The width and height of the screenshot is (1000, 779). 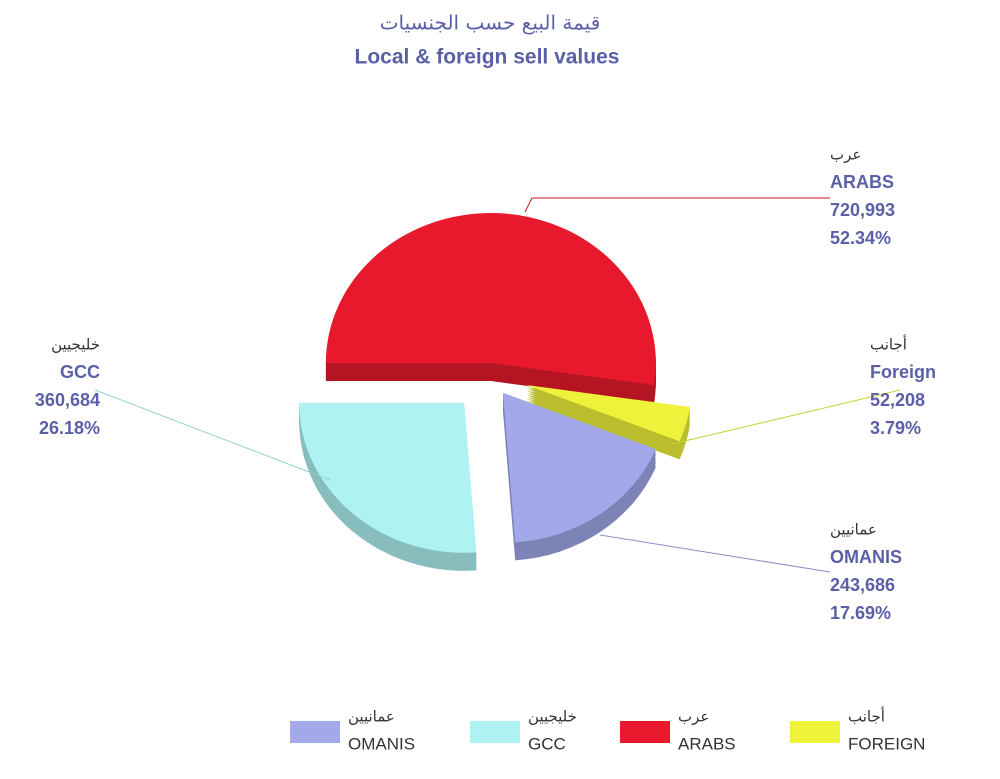 What do you see at coordinates (371, 717) in the screenshot?
I see `legend-label-ar: عمانيين` at bounding box center [371, 717].